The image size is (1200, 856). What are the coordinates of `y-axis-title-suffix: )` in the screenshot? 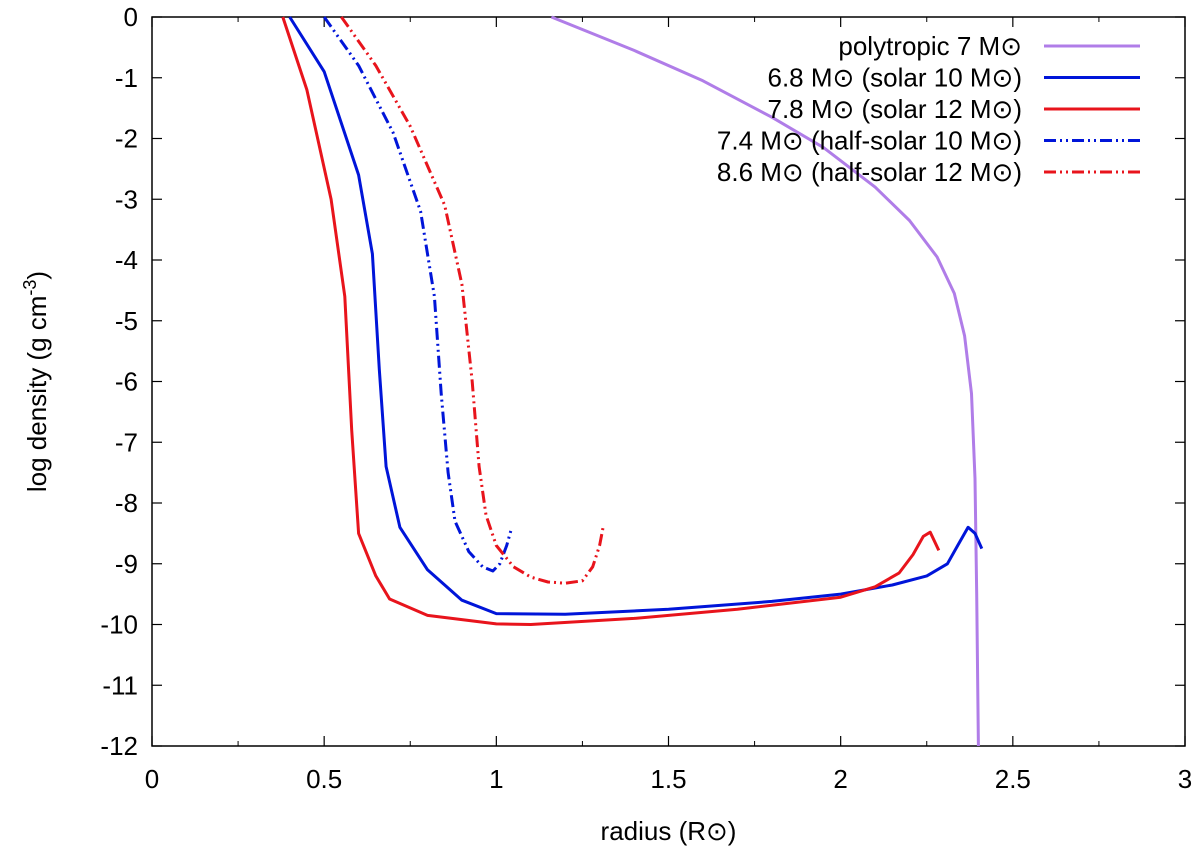 It's located at (37, 275).